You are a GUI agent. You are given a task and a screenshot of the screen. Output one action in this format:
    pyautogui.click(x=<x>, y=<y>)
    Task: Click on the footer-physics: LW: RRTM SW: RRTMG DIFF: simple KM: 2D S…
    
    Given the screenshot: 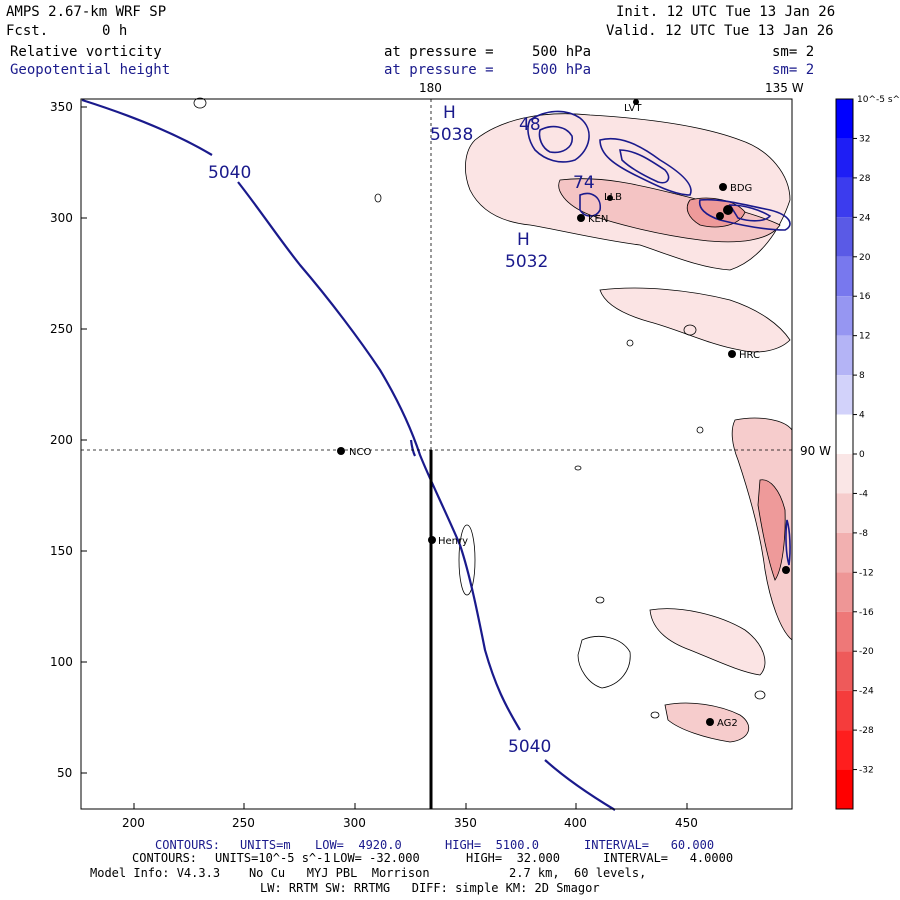 What is the action you would take?
    pyautogui.click(x=430, y=888)
    